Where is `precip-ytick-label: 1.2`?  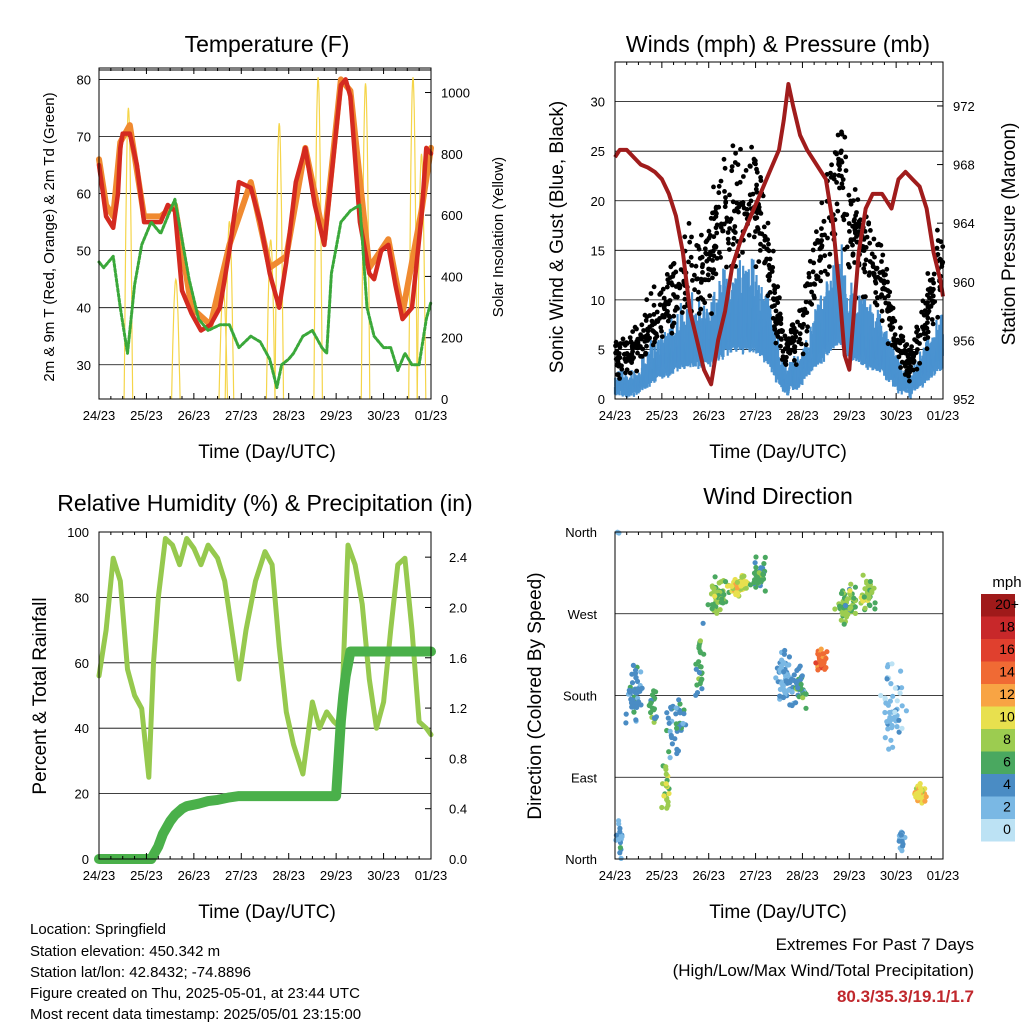
precip-ytick-label: 1.2 is located at coordinates (458, 708).